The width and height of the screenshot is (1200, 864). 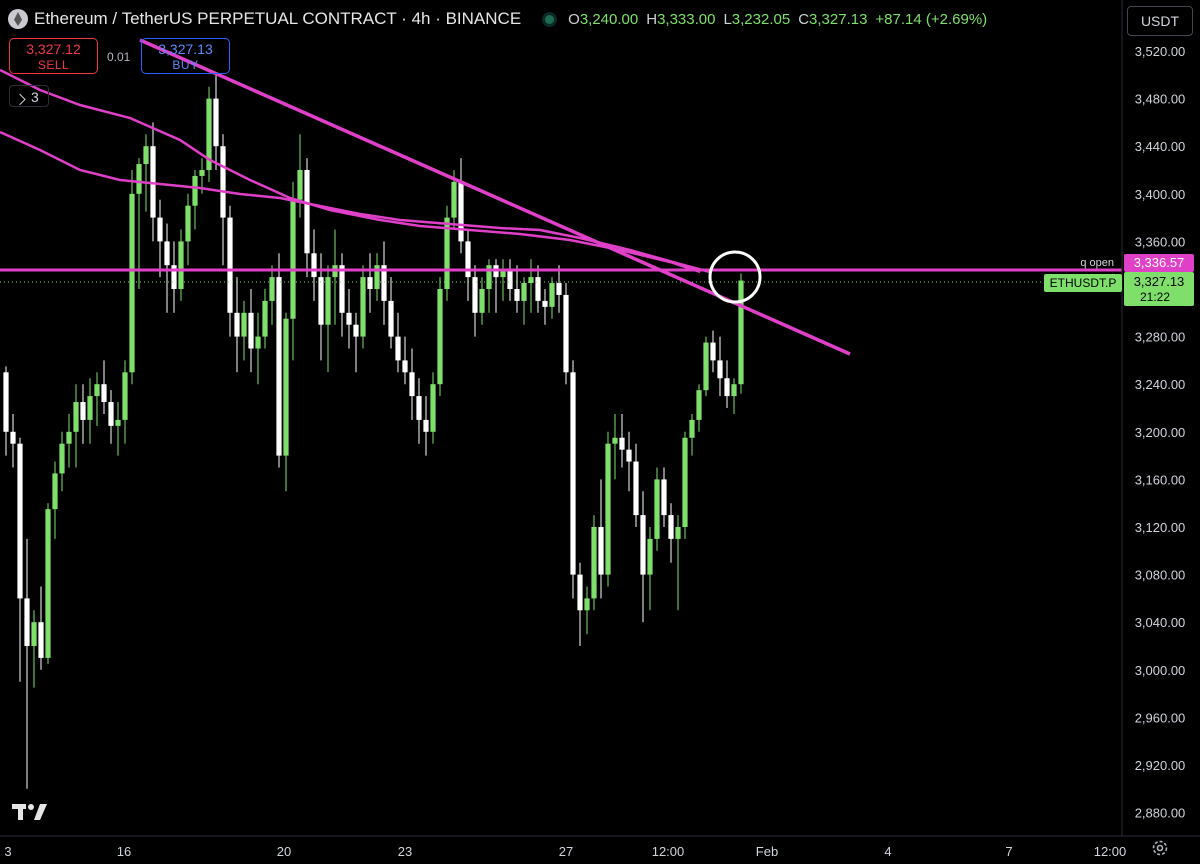 What do you see at coordinates (53, 56) in the screenshot?
I see `sell-button: 3,327.12 SELL` at bounding box center [53, 56].